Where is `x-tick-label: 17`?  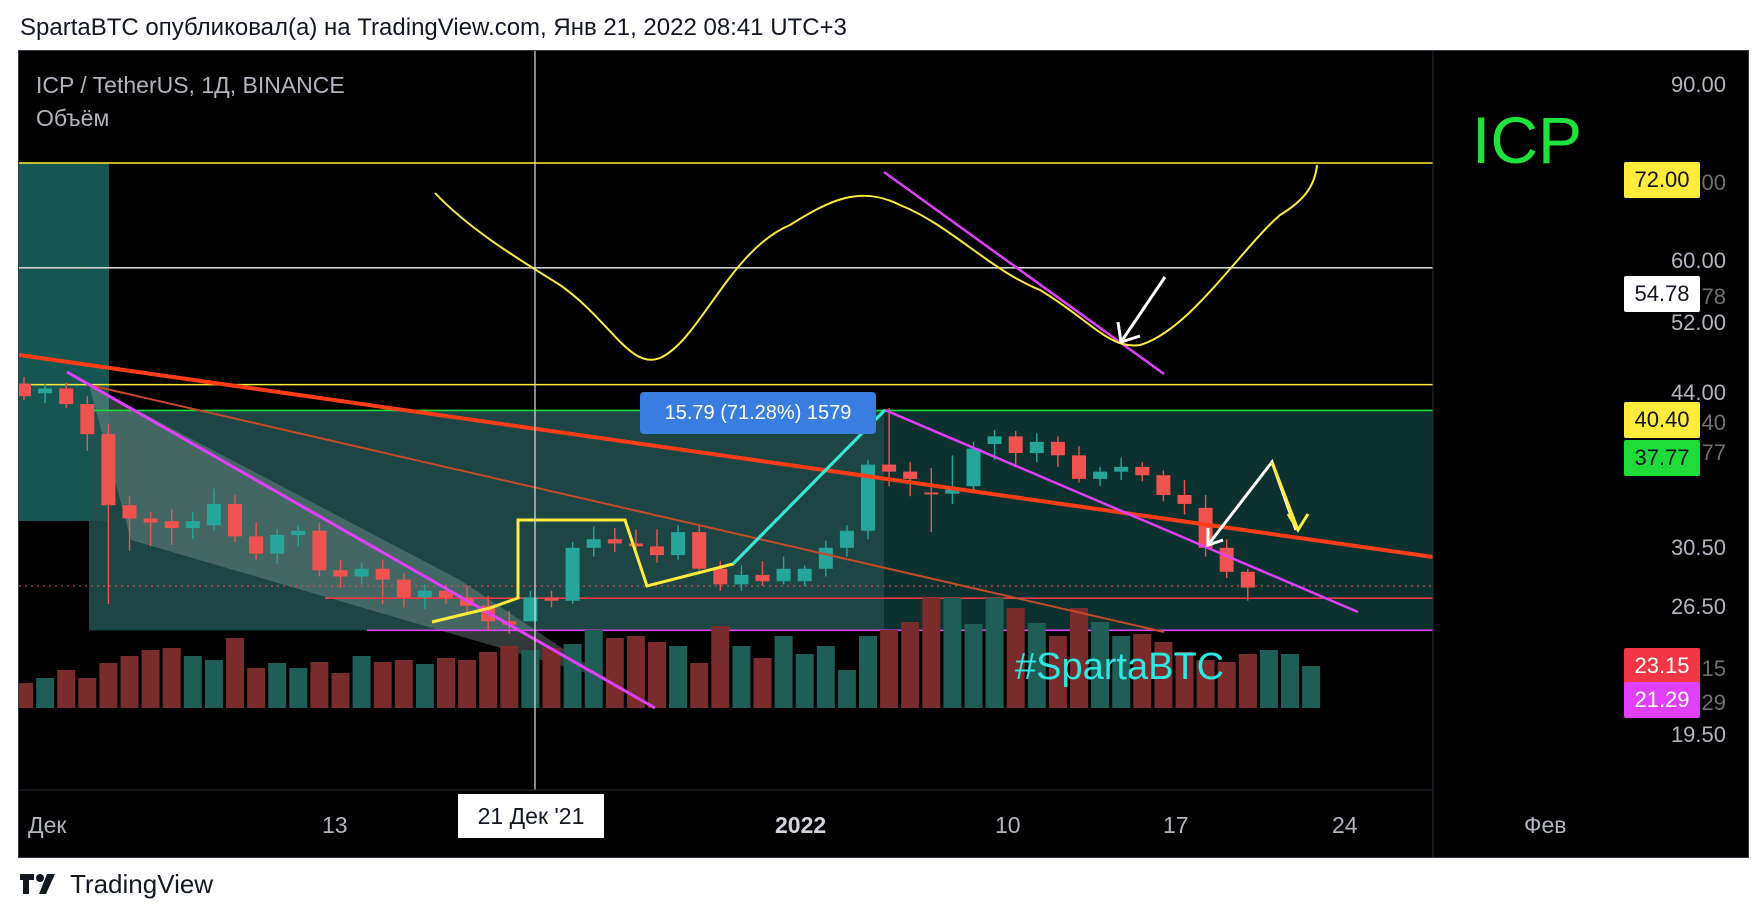 x-tick-label: 17 is located at coordinates (1176, 825).